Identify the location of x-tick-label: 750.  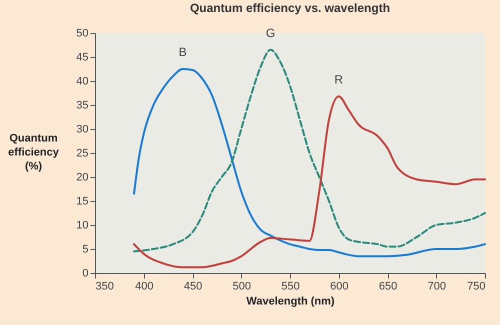
(476, 286).